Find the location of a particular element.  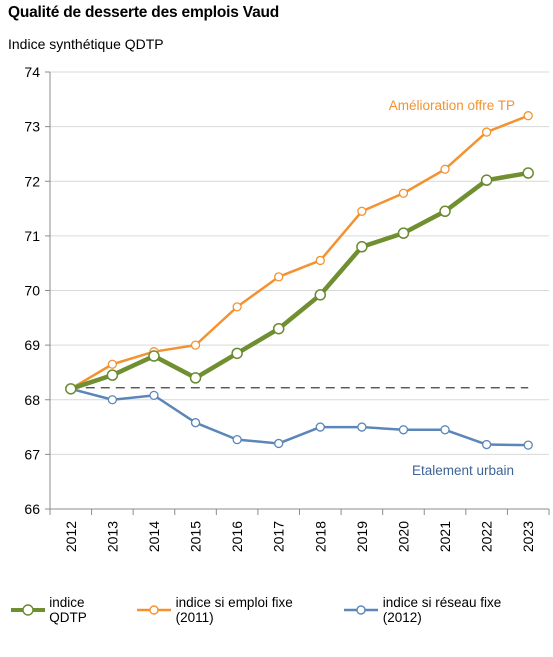

legend-label: indice si réseau fixe (2012) is located at coordinates (442, 610).